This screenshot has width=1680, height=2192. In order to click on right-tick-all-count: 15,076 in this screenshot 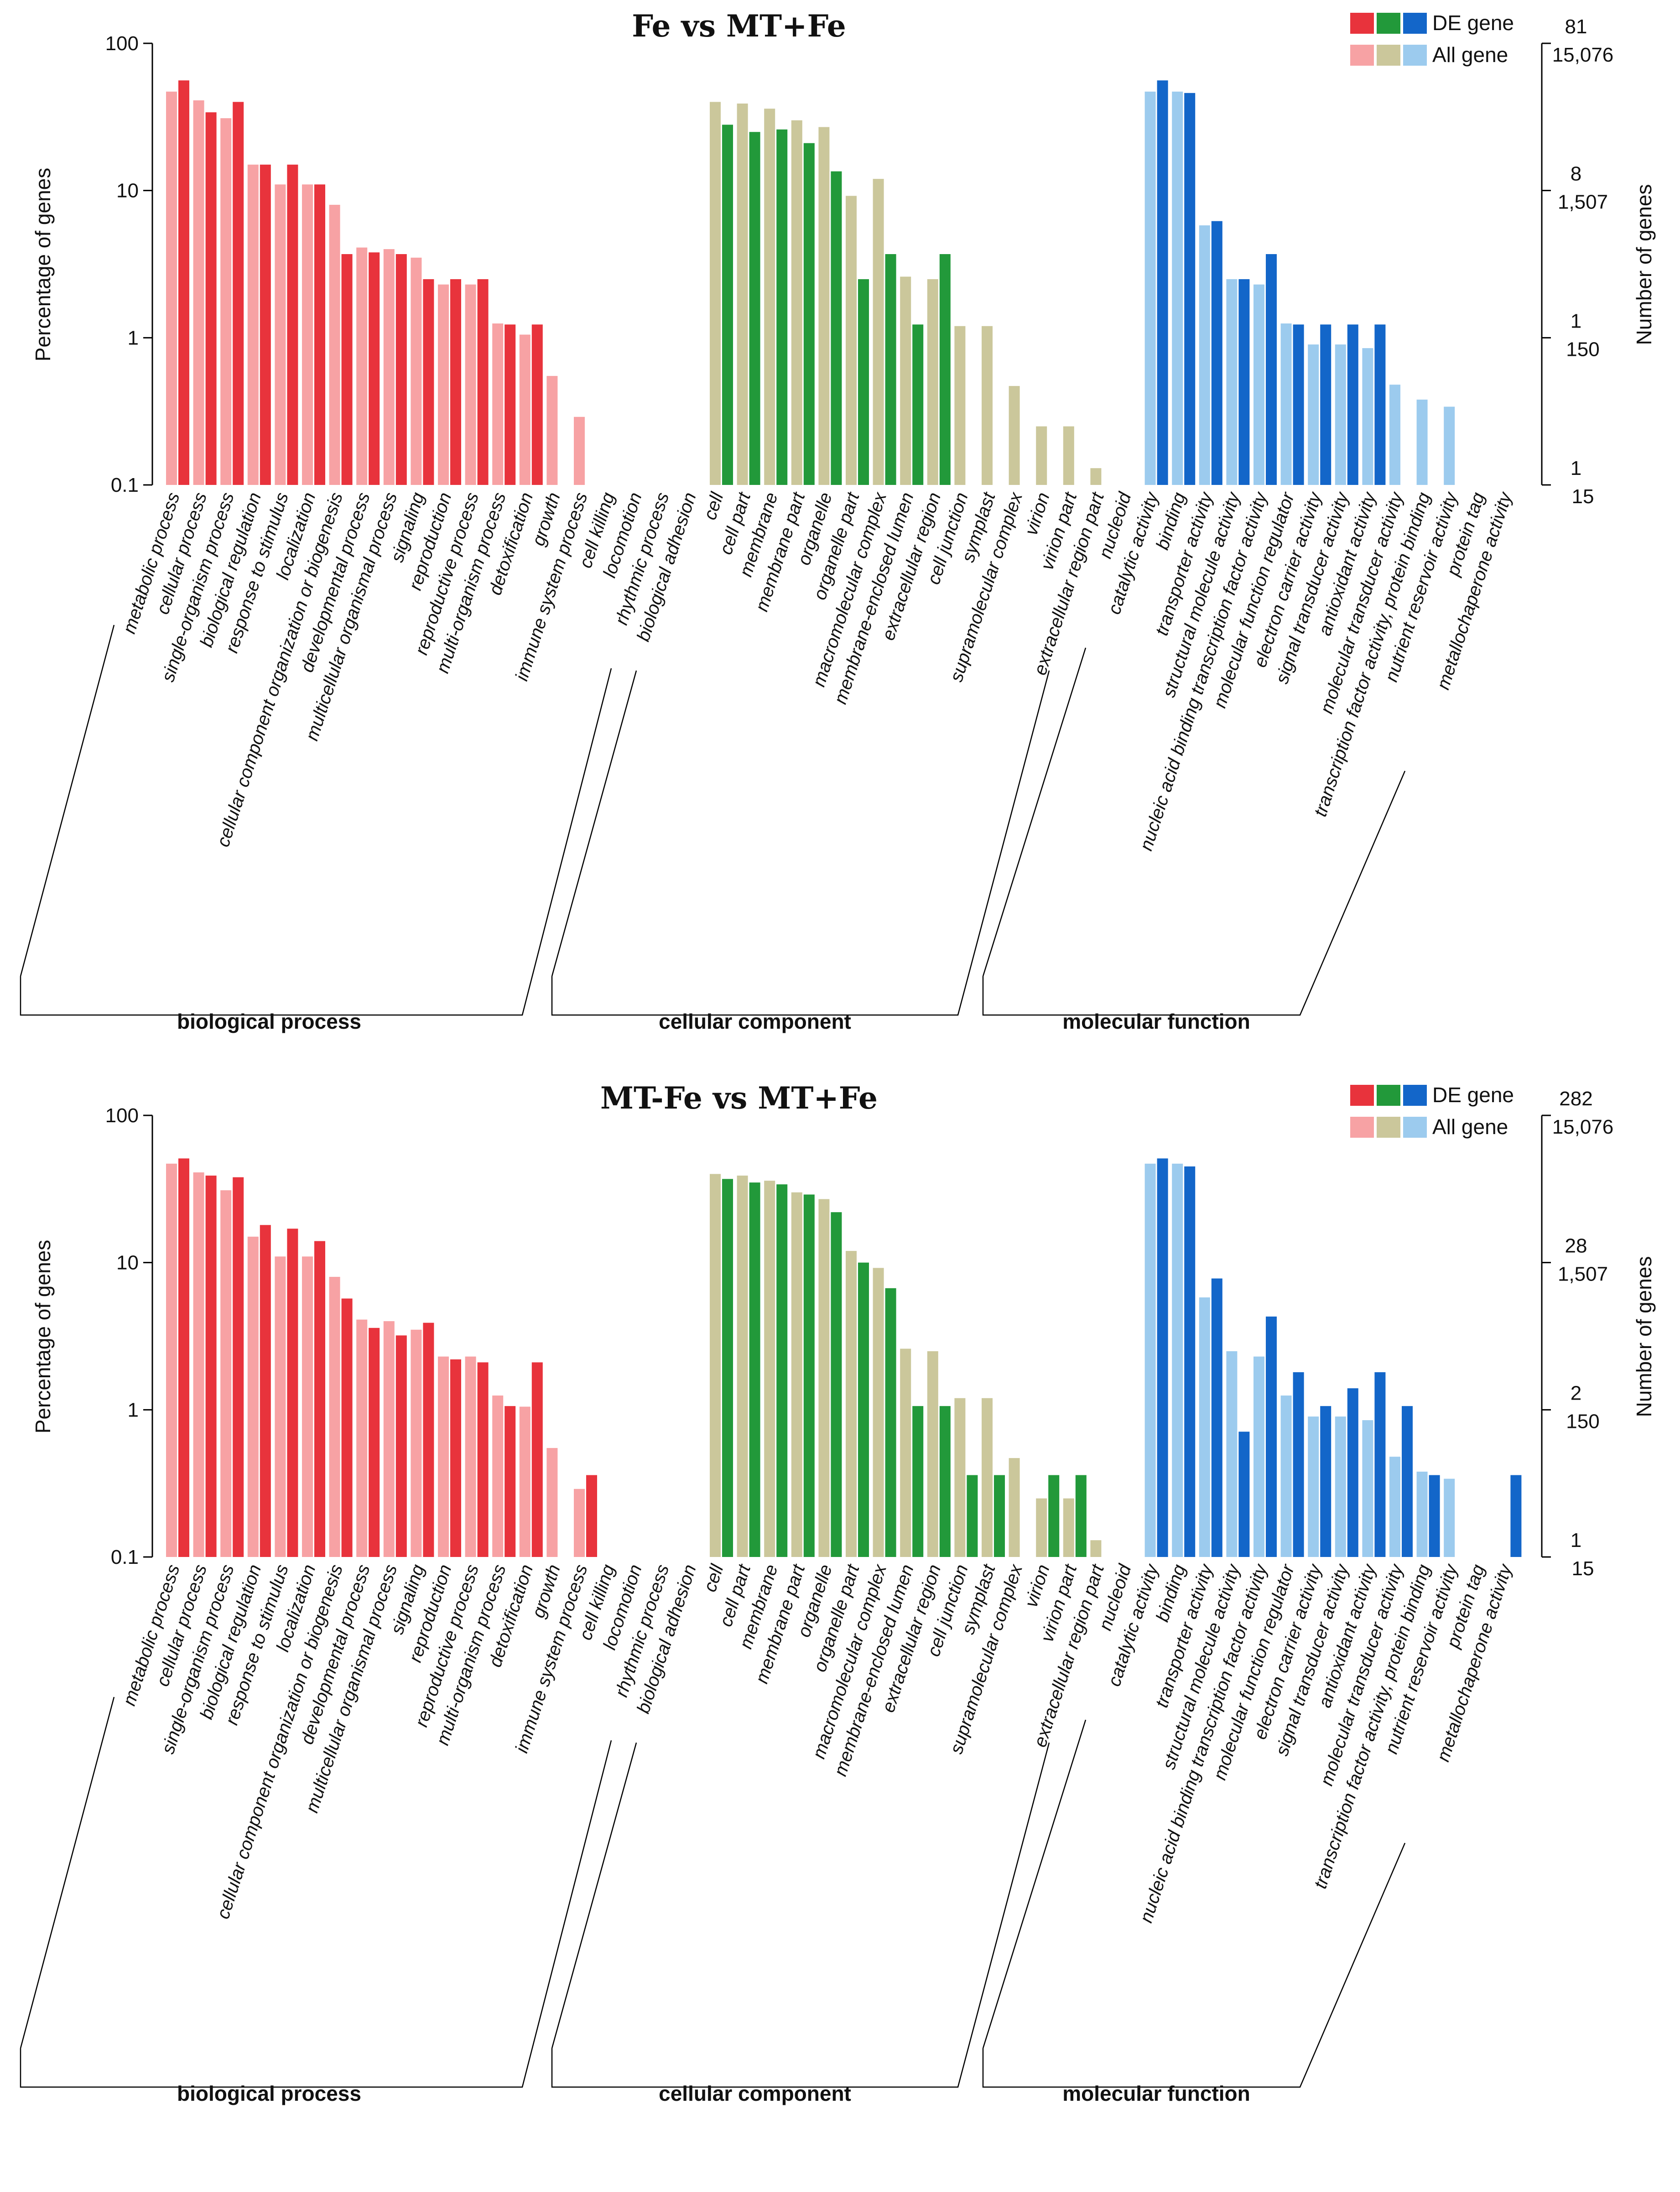, I will do `click(1583, 1127)`.